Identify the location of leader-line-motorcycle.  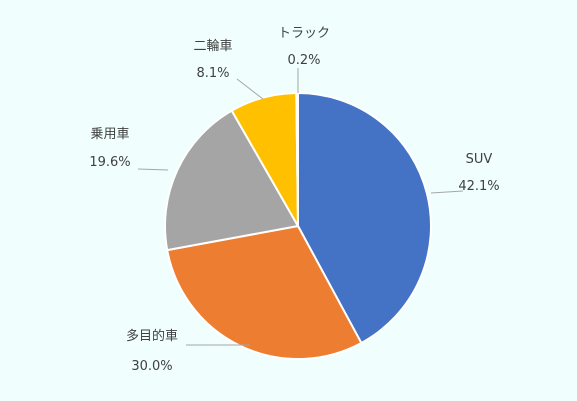
(250, 89).